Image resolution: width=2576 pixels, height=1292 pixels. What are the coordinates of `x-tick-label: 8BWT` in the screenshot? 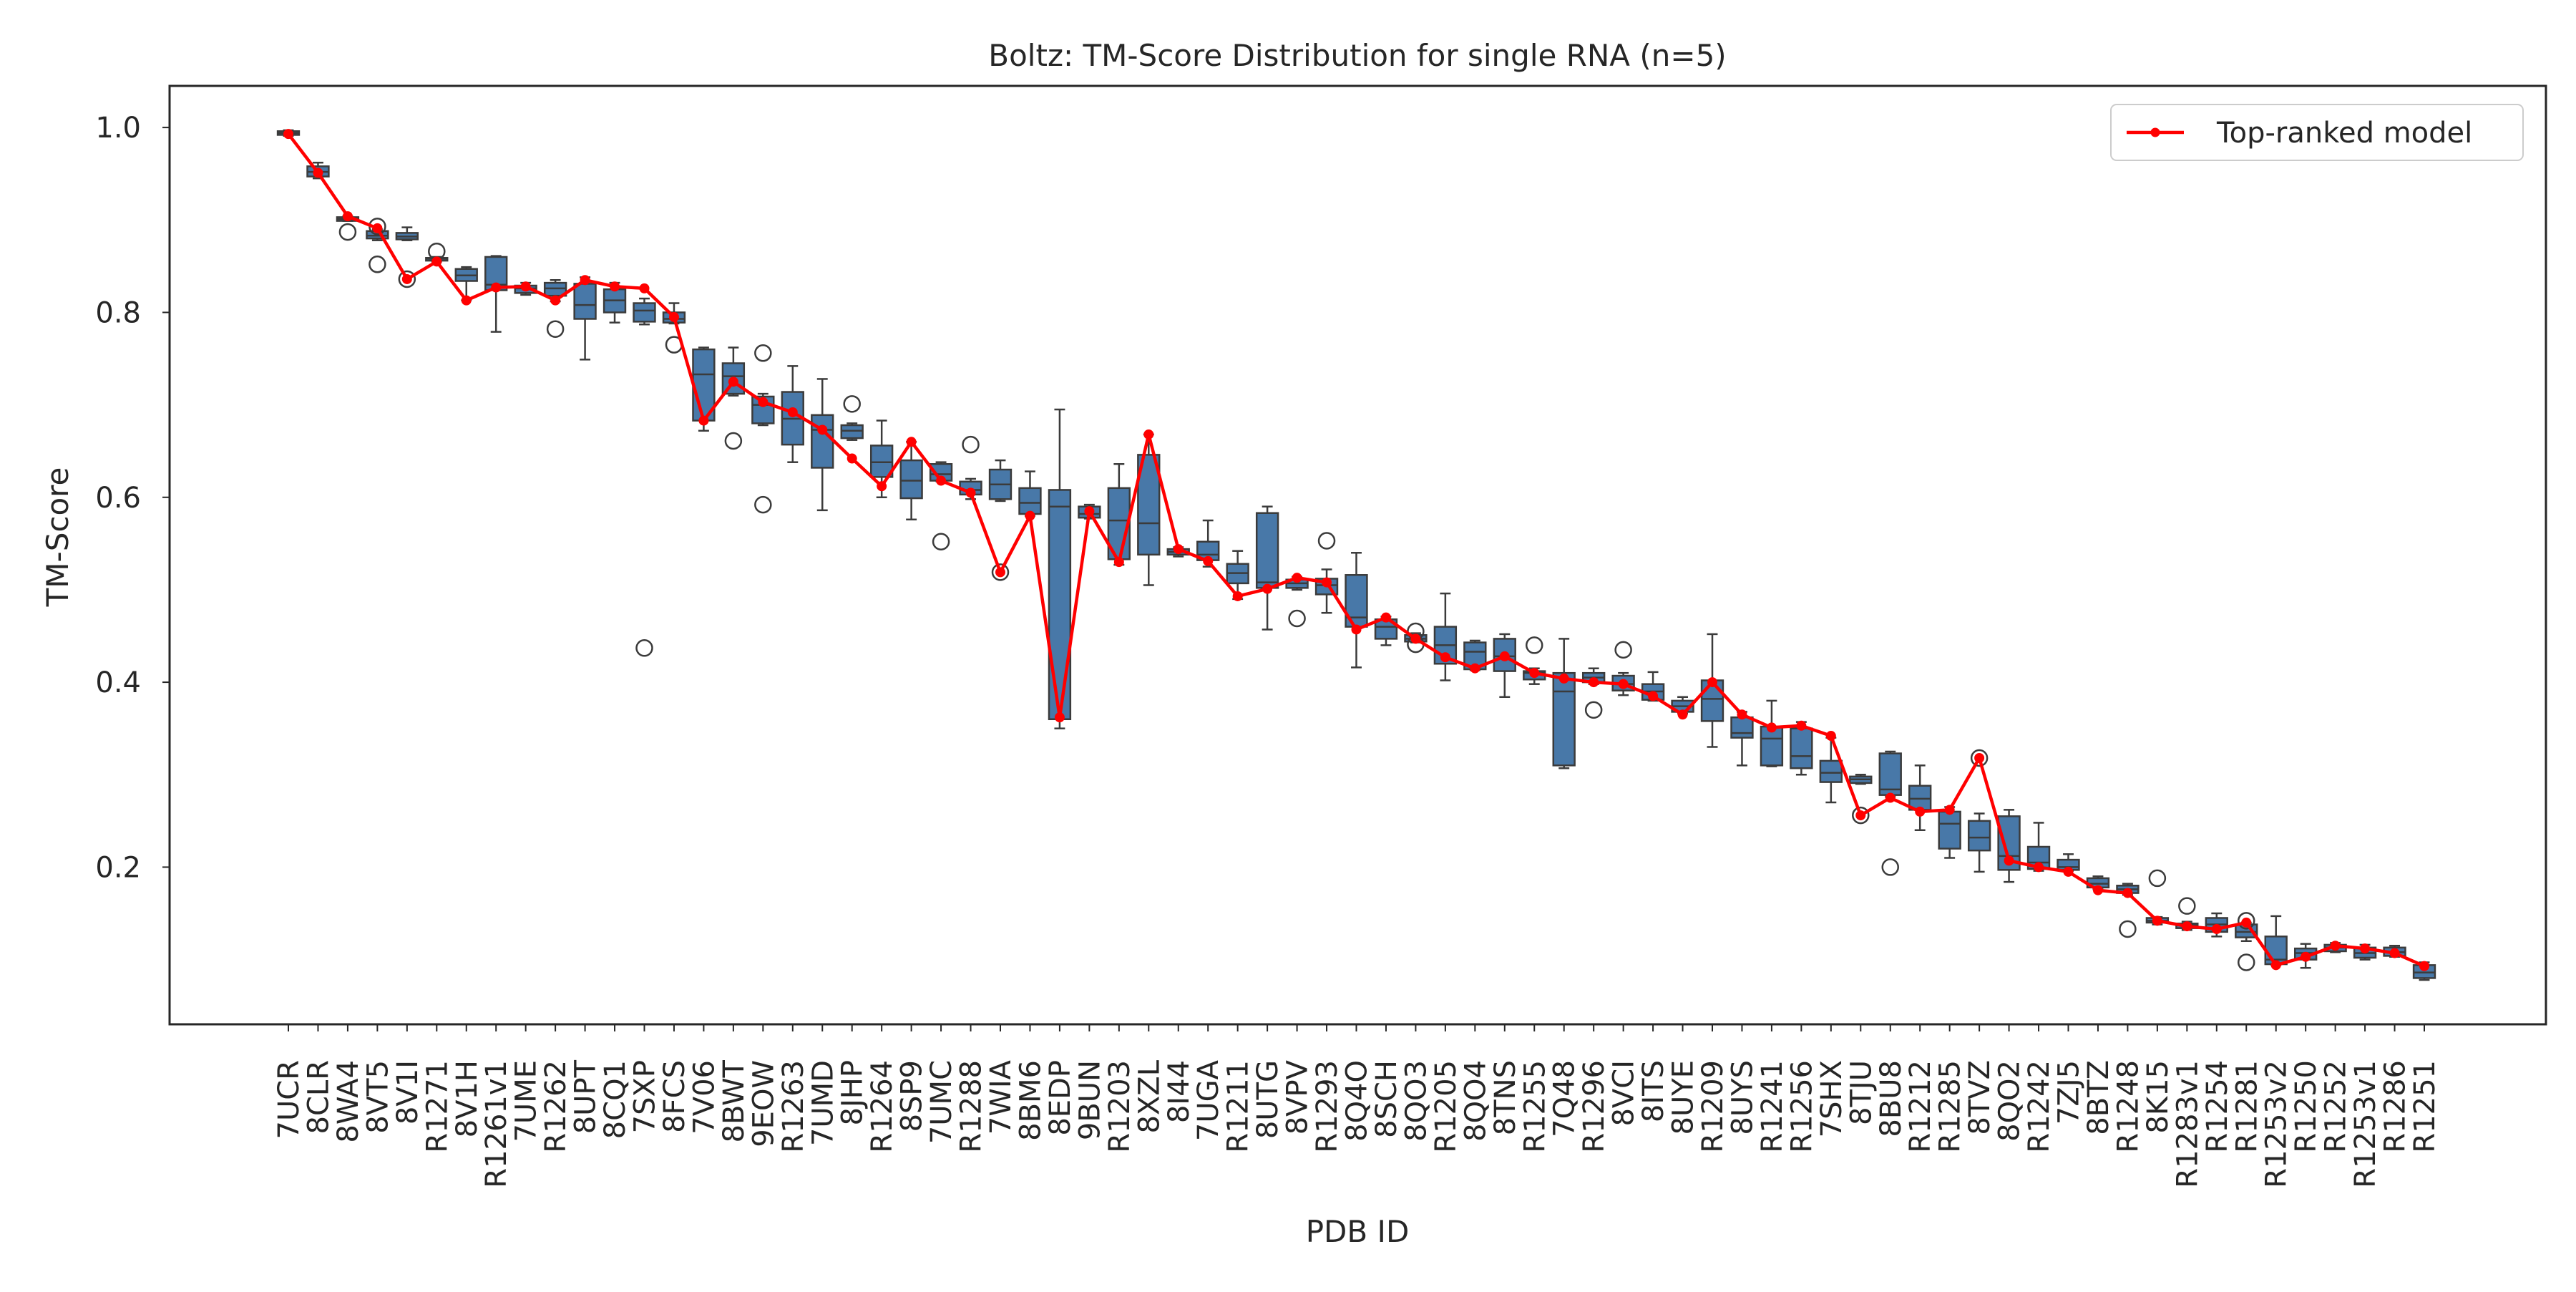 It's located at (735, 1100).